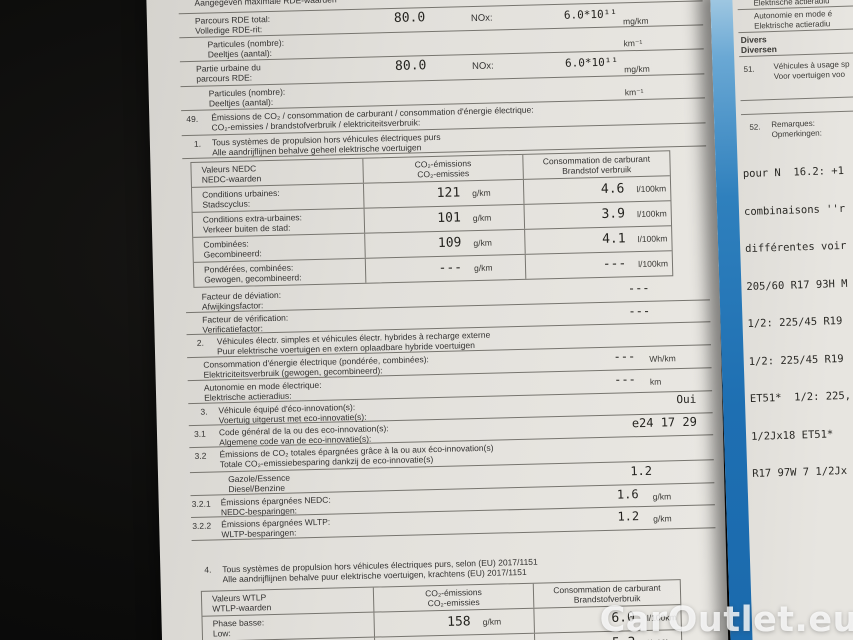  Describe the element at coordinates (793, 172) in the screenshot. I see `remarks-line: pour N 16.2: +1` at that location.